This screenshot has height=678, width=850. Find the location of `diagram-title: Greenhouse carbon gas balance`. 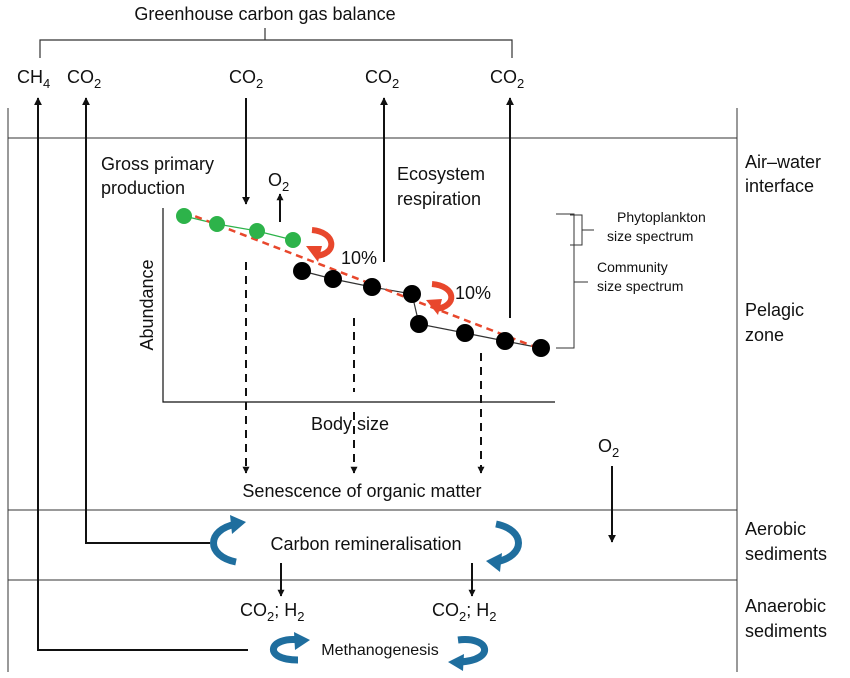

diagram-title: Greenhouse carbon gas balance is located at coordinates (264, 14).